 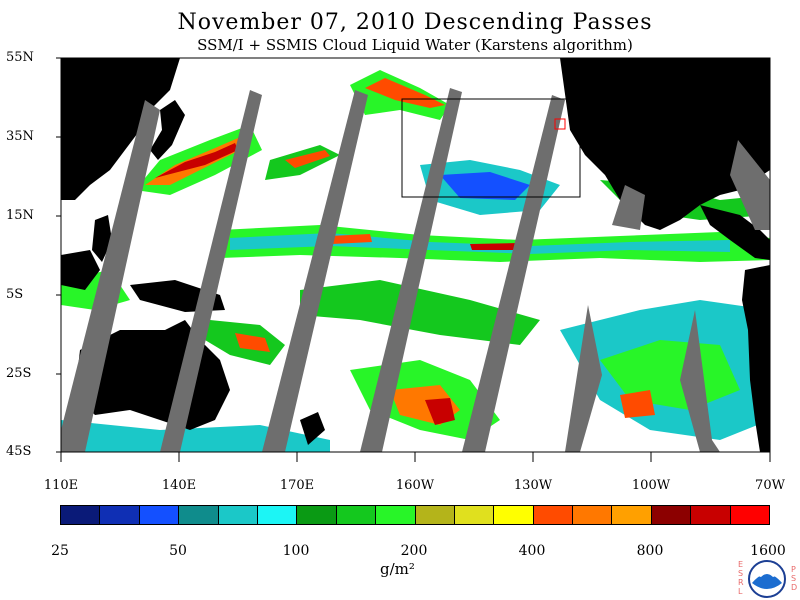 I want to click on land-asia, so click(x=120, y=129).